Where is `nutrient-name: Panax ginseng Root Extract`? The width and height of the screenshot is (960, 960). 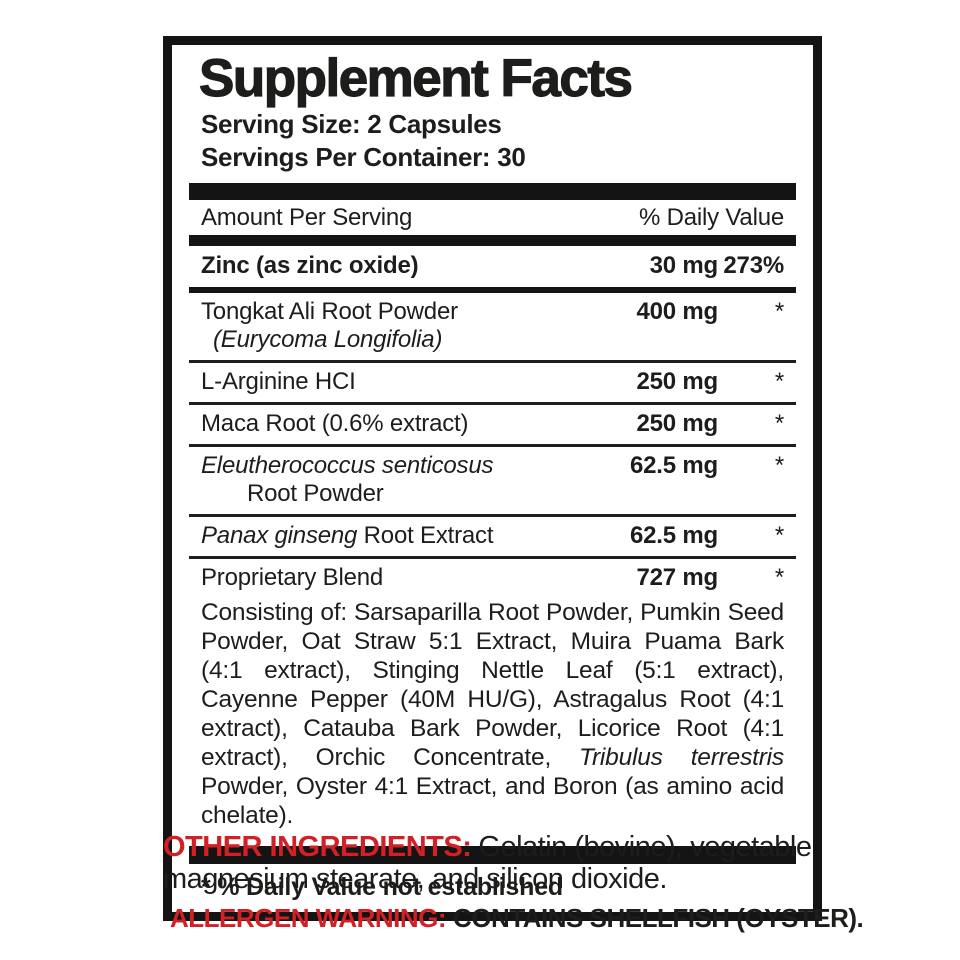
nutrient-name: Panax ginseng Root Extract is located at coordinates (400, 536).